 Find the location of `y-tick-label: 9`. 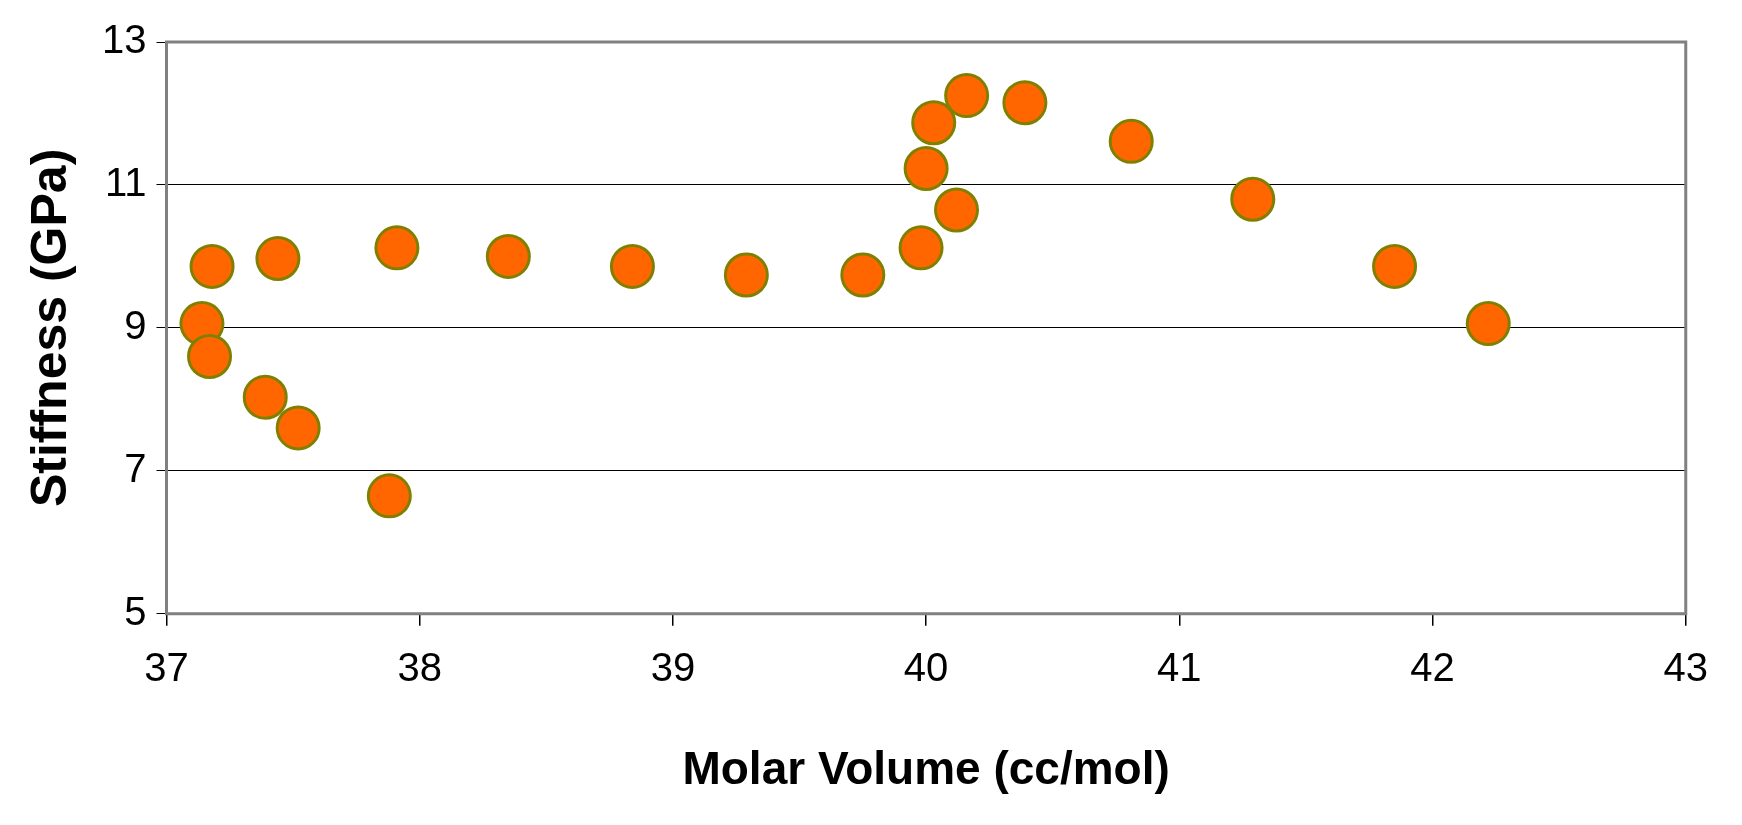

y-tick-label: 9 is located at coordinates (135, 324).